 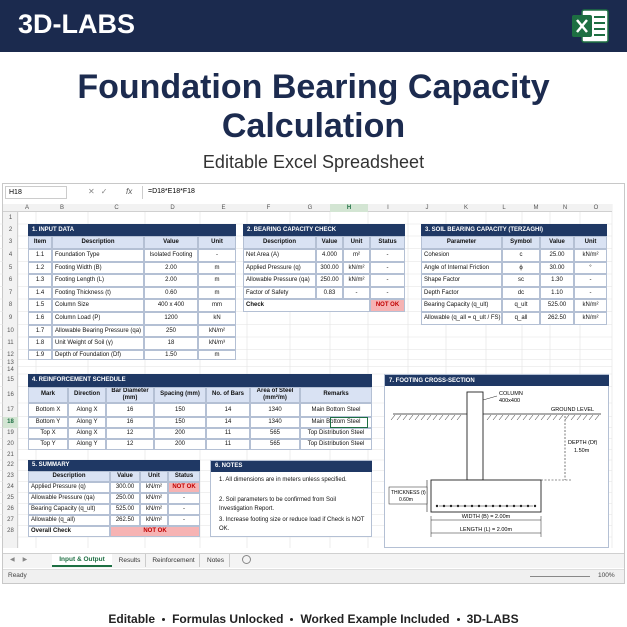 What do you see at coordinates (180, 410) in the screenshot?
I see `table-cell: 150` at bounding box center [180, 410].